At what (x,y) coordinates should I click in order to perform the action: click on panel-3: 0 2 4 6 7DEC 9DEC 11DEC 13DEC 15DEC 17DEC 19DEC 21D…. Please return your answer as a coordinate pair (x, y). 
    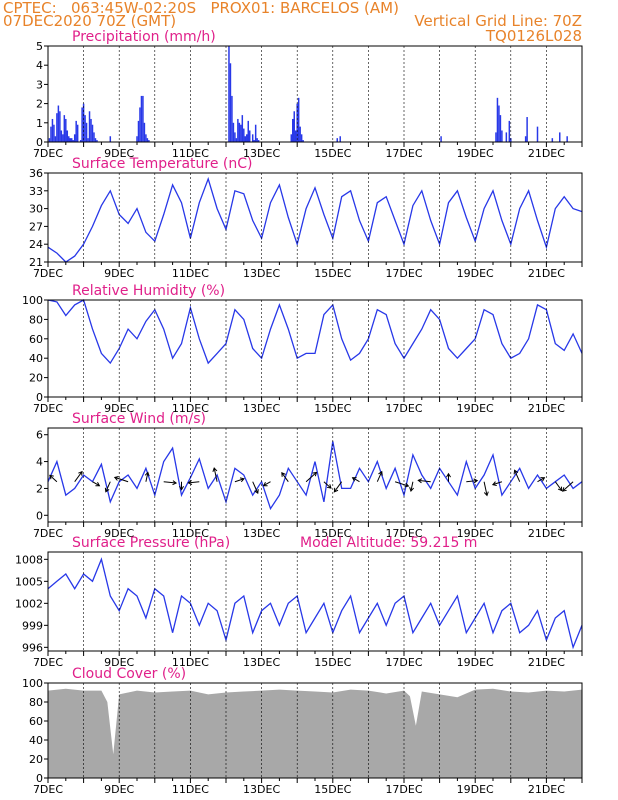
    Looking at the image, I should click on (308, 475).